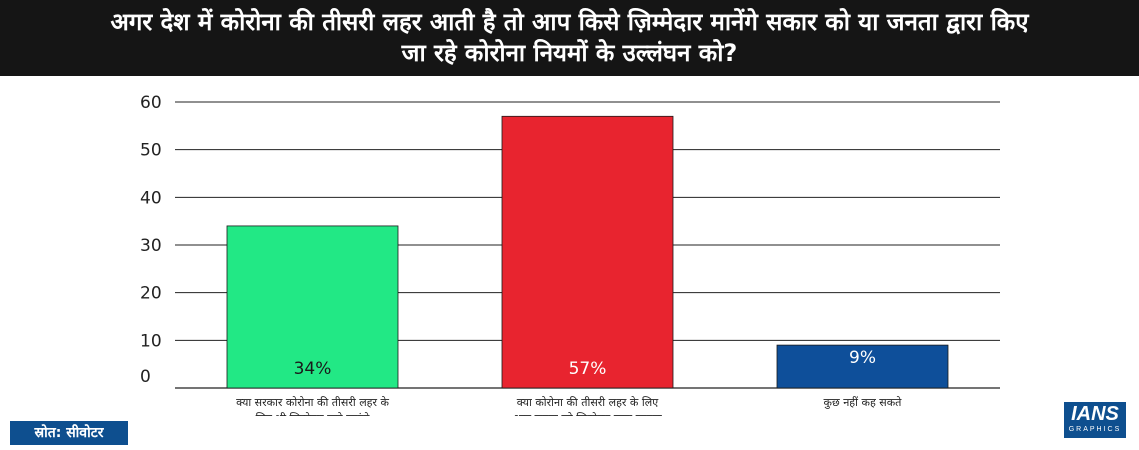 This screenshot has height=450, width=1139. What do you see at coordinates (863, 402) in the screenshot?
I see `category-label-3-line-1: कुछ नहीं कह सकते` at bounding box center [863, 402].